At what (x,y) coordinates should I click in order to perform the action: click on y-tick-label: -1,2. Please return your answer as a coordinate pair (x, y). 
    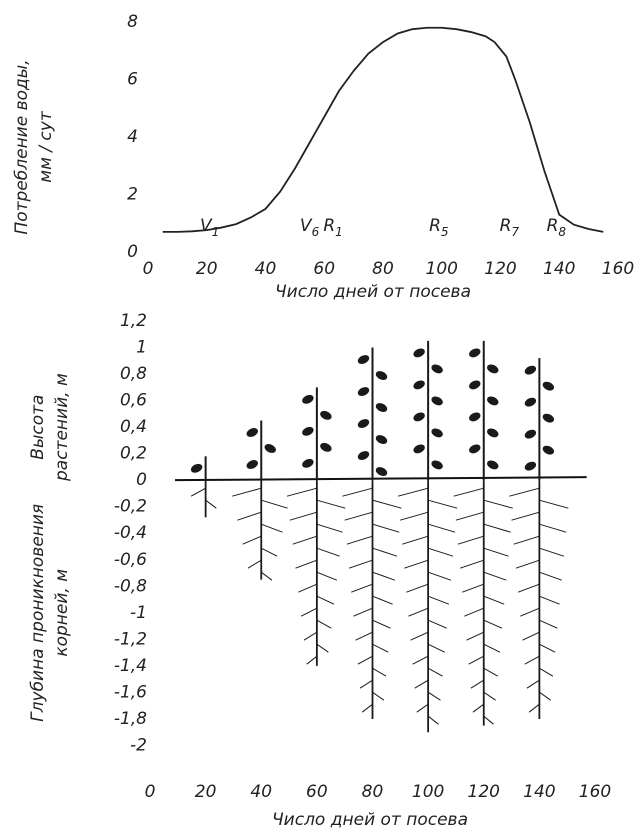
    Looking at the image, I should click on (130, 639).